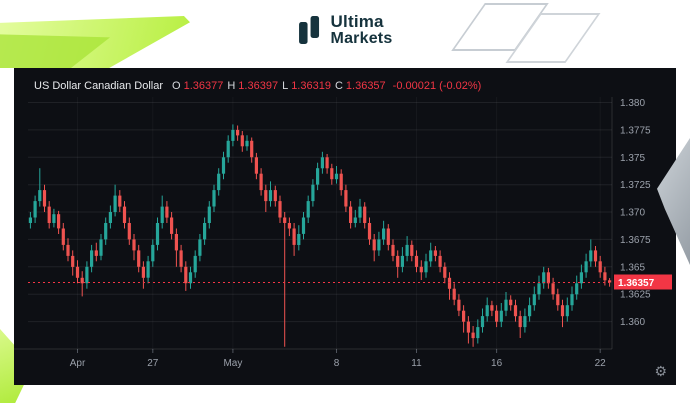 This screenshot has width=690, height=403. What do you see at coordinates (231, 86) in the screenshot?
I see `high-label: H` at bounding box center [231, 86].